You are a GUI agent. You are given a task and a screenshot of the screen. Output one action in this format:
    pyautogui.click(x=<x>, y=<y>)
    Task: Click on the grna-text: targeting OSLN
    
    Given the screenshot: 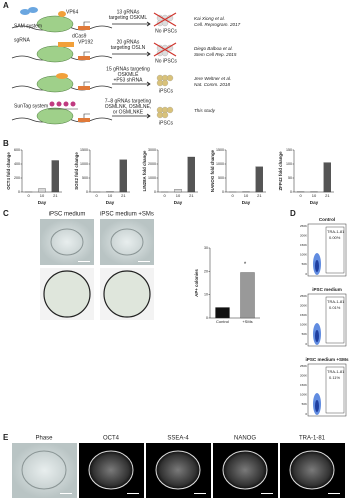 What is the action you would take?
    pyautogui.click(x=128, y=48)
    